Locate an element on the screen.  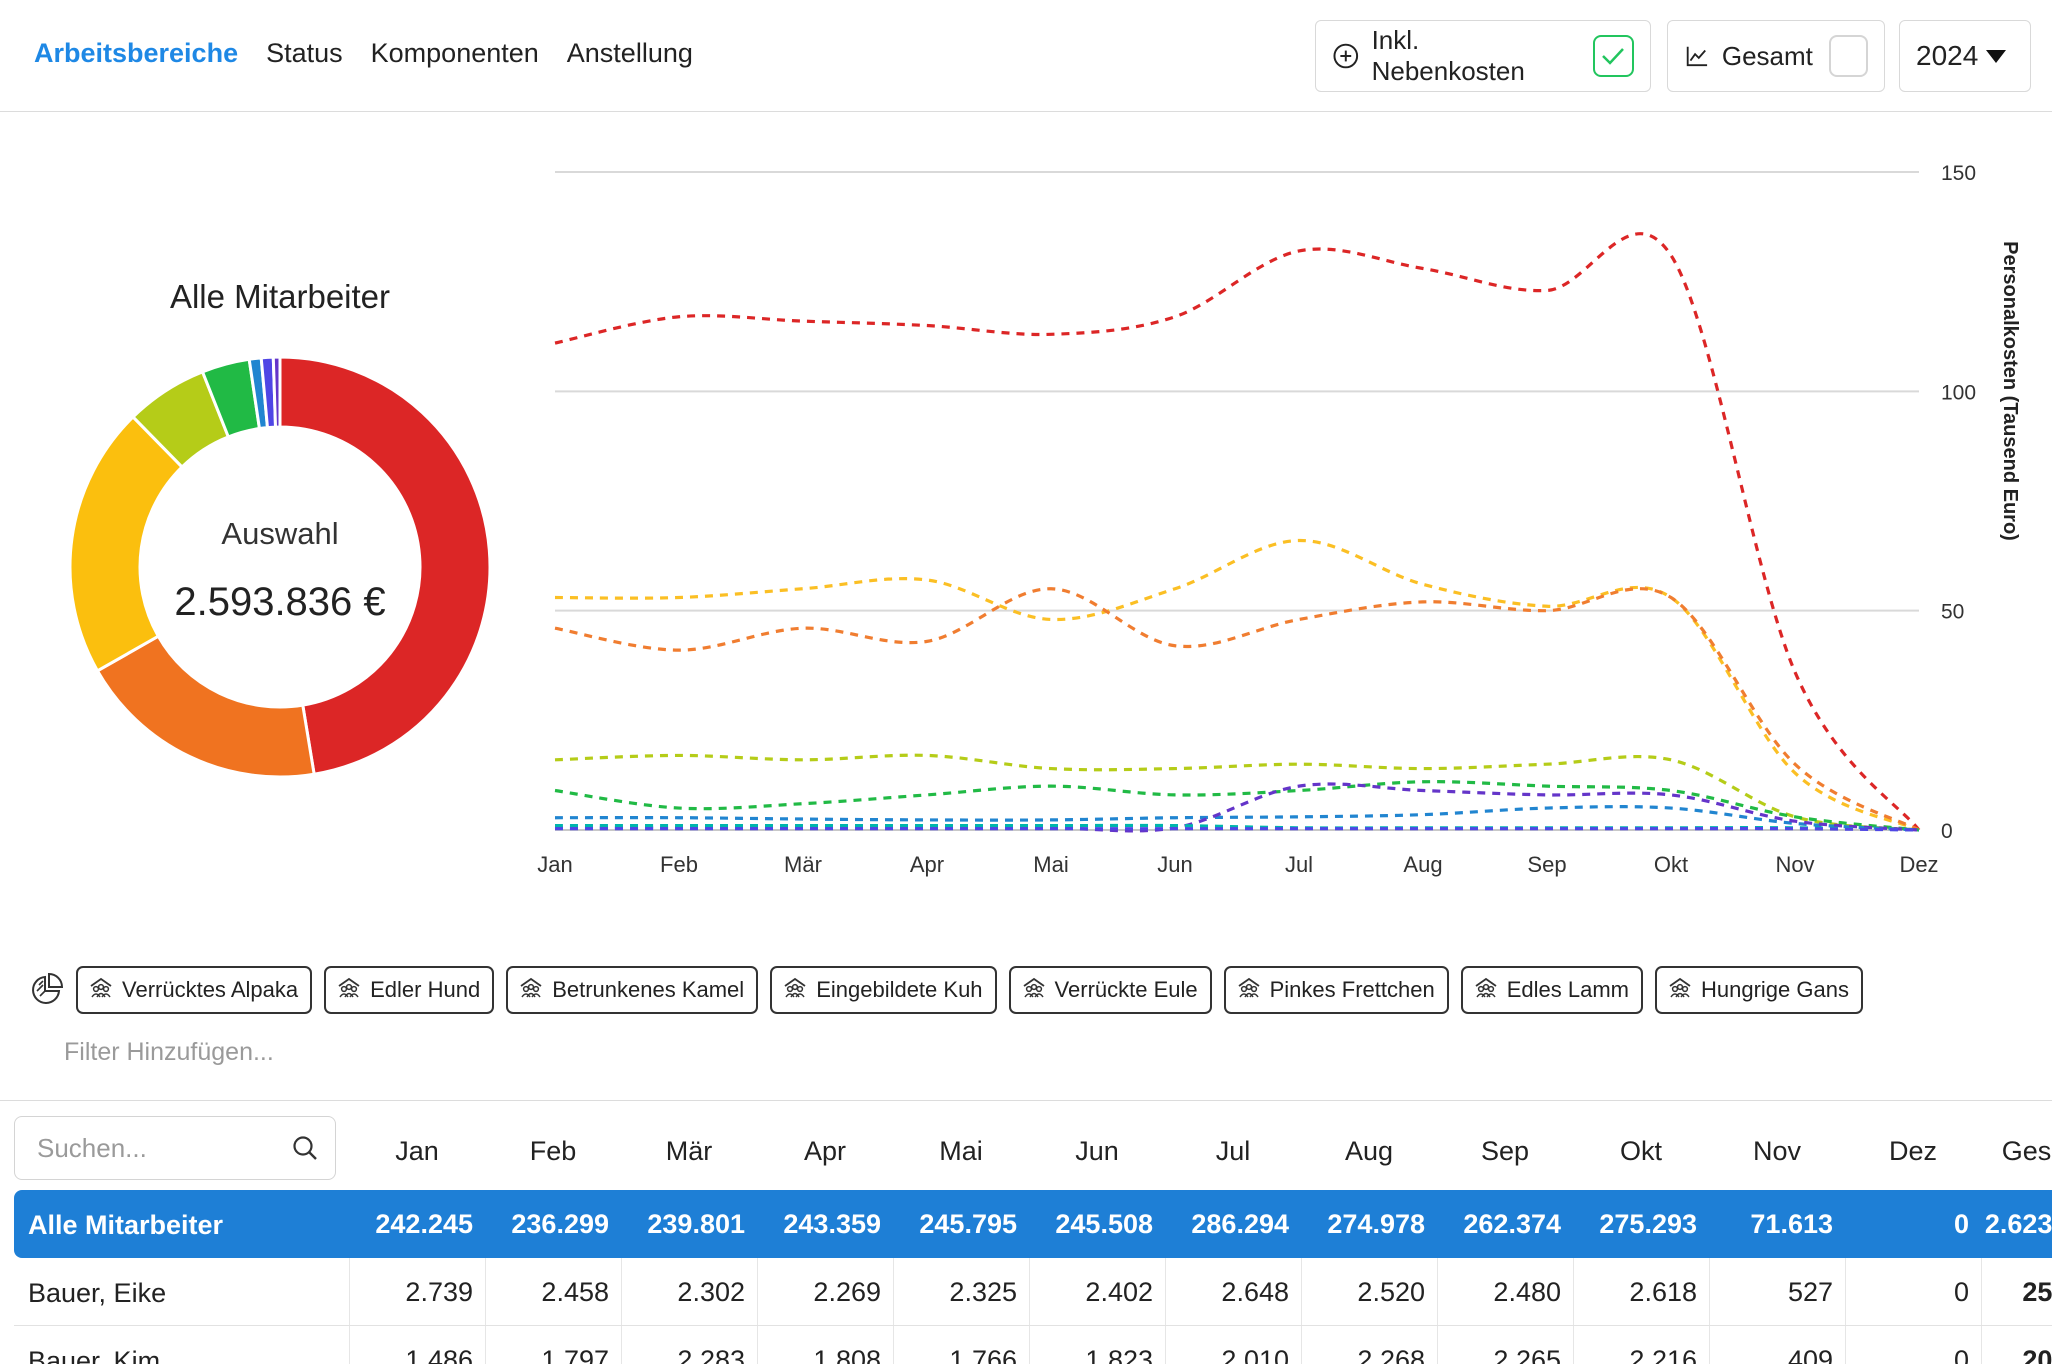
nebenkosten-checkbox is located at coordinates (1613, 56).